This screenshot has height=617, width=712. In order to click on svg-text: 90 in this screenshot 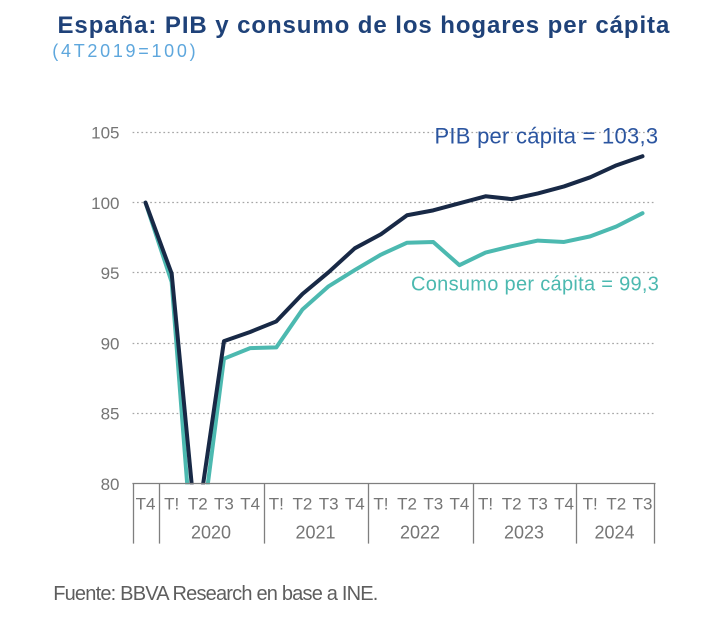, I will do `click(110, 343)`.